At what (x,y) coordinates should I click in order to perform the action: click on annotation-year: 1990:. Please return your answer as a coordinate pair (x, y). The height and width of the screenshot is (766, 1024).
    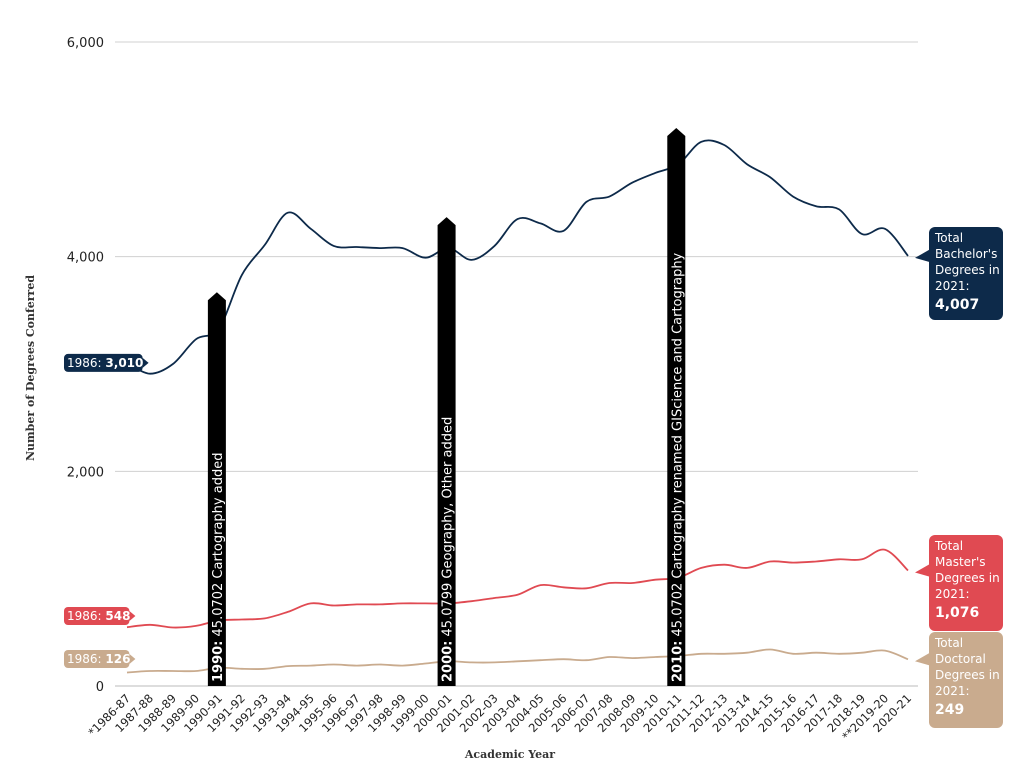
    Looking at the image, I should click on (218, 661).